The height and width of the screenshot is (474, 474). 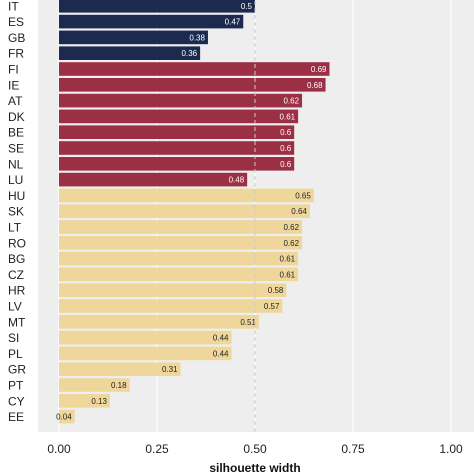 What do you see at coordinates (13, 338) in the screenshot?
I see `country-label-si: SI` at bounding box center [13, 338].